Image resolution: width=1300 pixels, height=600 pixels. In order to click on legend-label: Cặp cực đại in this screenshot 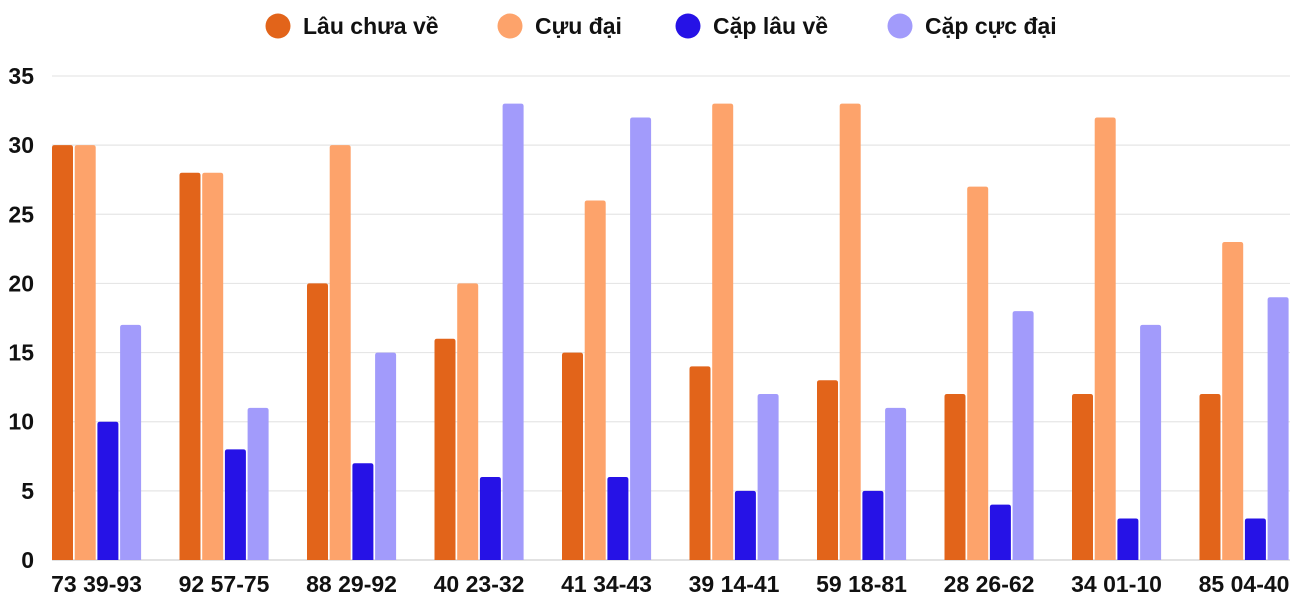, I will do `click(991, 26)`.